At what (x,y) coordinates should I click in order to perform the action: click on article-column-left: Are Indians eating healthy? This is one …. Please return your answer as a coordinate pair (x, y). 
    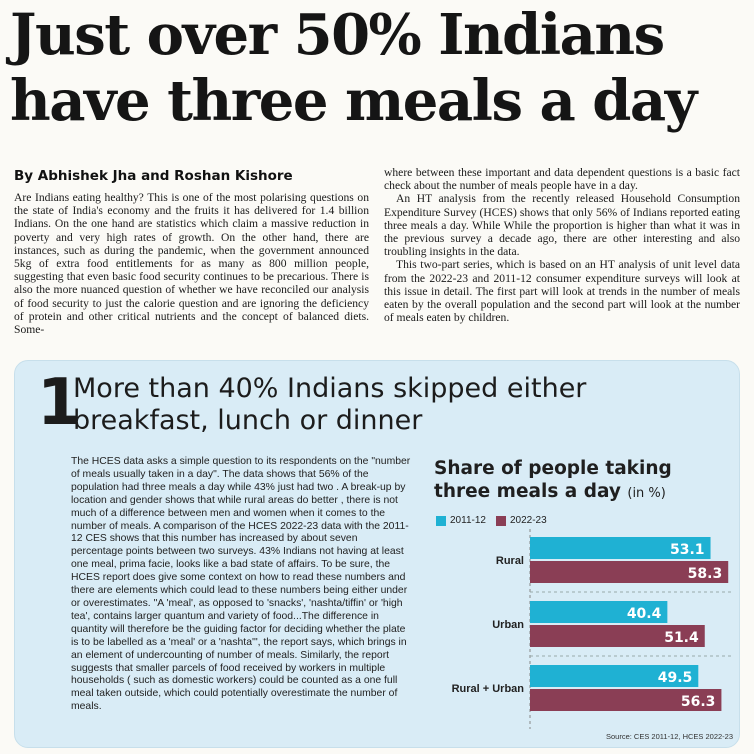
    Looking at the image, I should click on (191, 263).